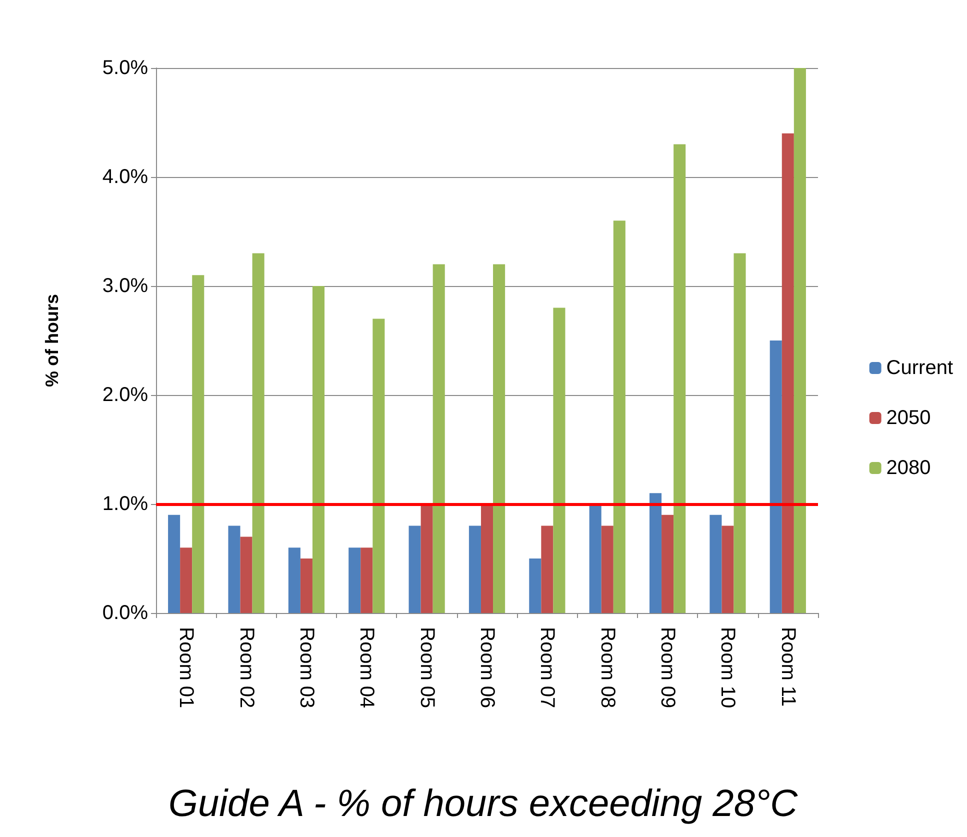 The image size is (967, 837). Describe the element at coordinates (787, 667) in the screenshot. I see `x-tick-label: Room 11` at that location.